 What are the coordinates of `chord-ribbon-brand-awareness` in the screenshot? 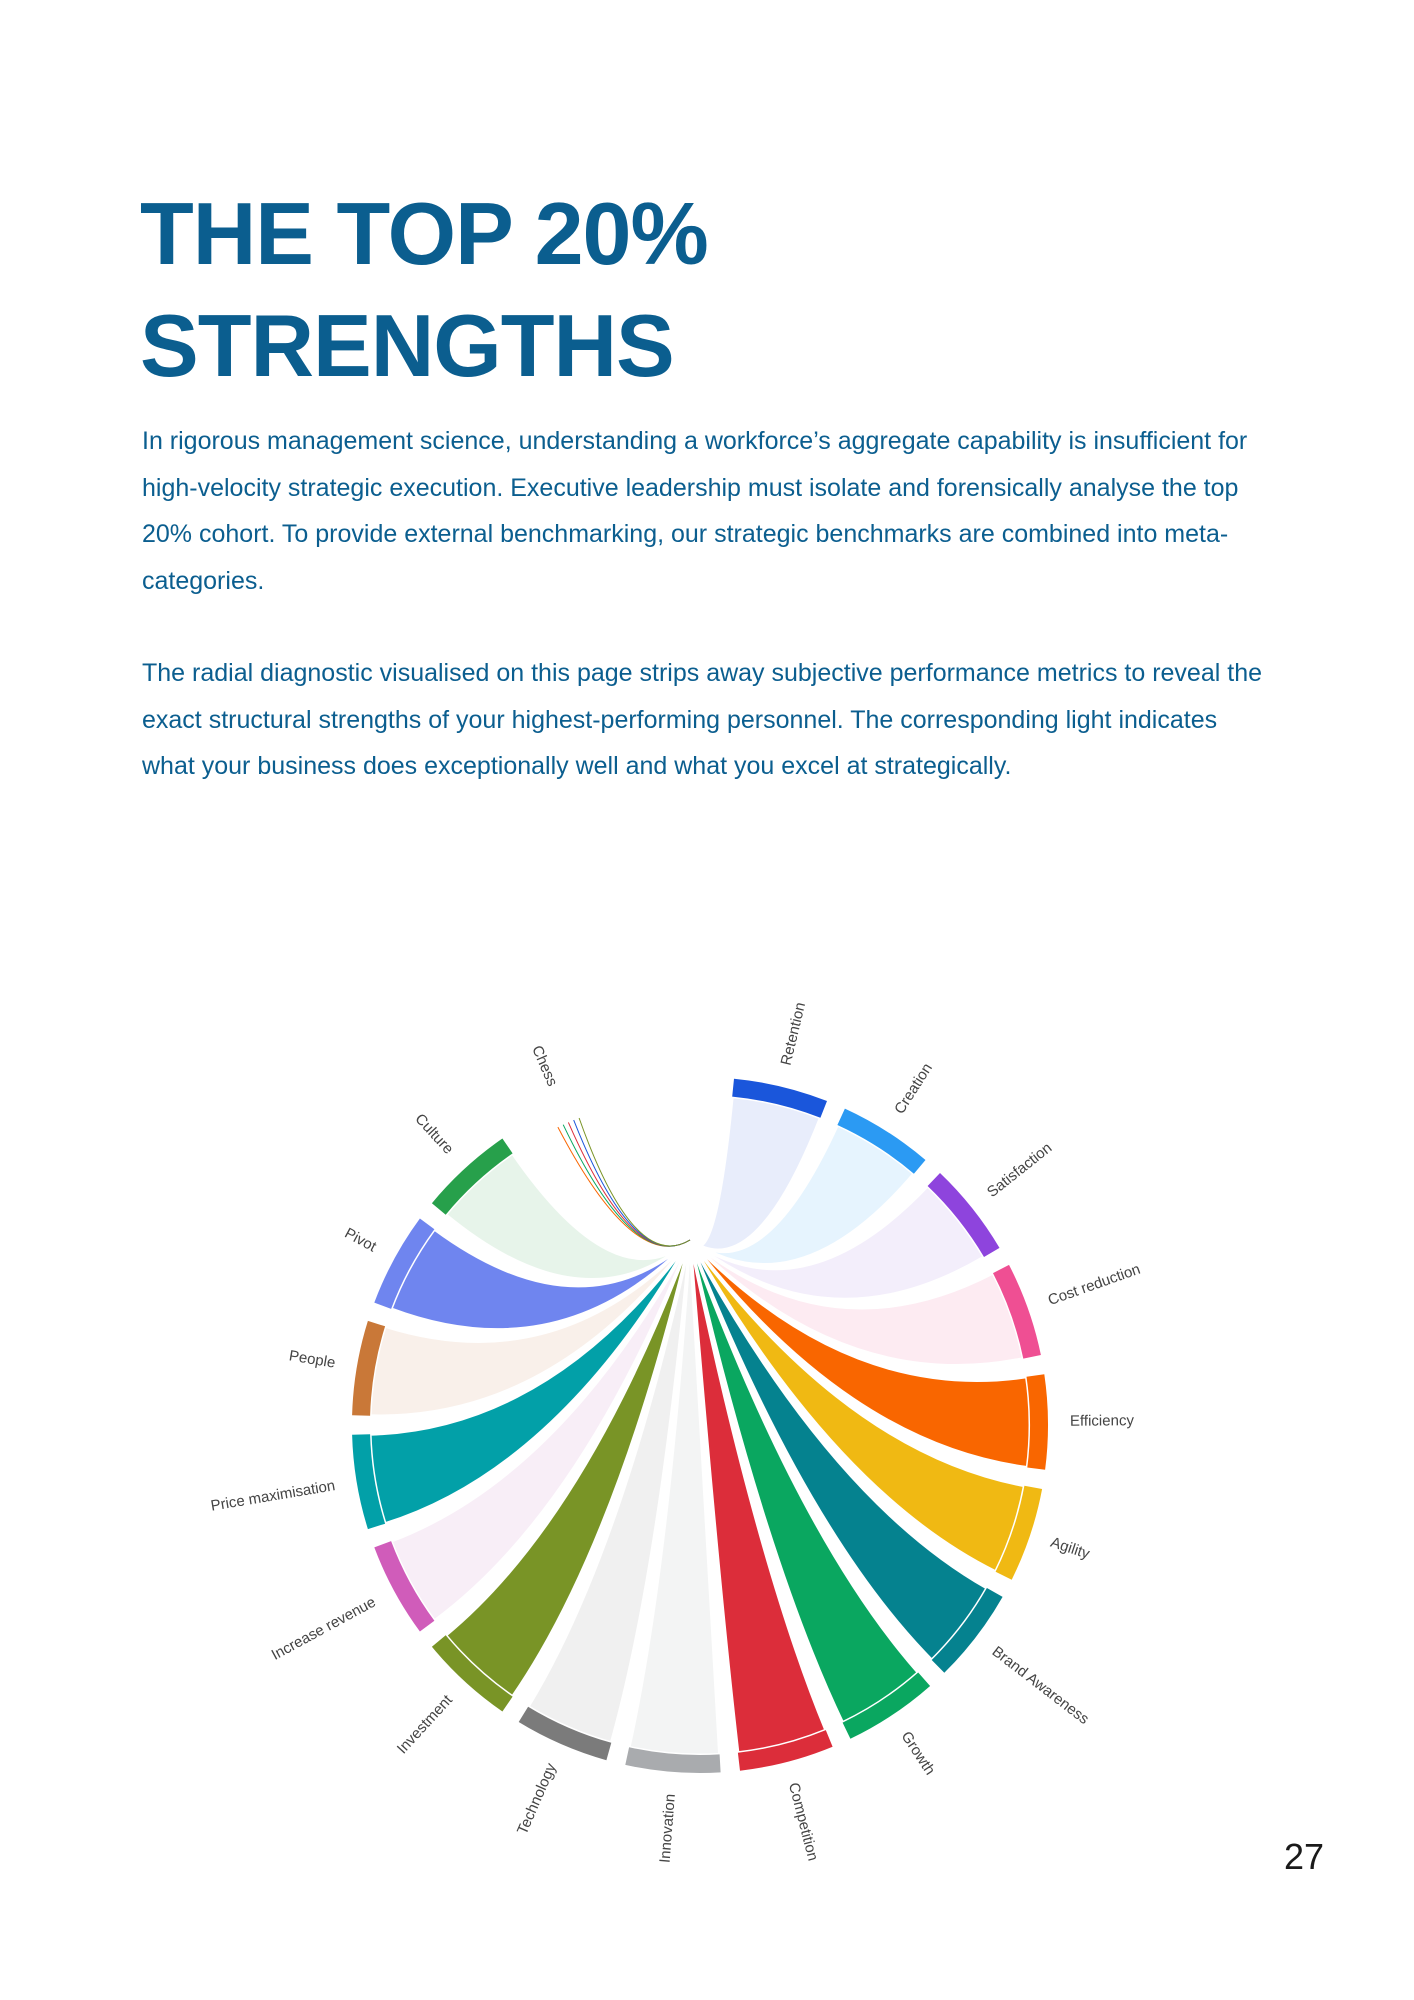 It's located at (838, 1451).